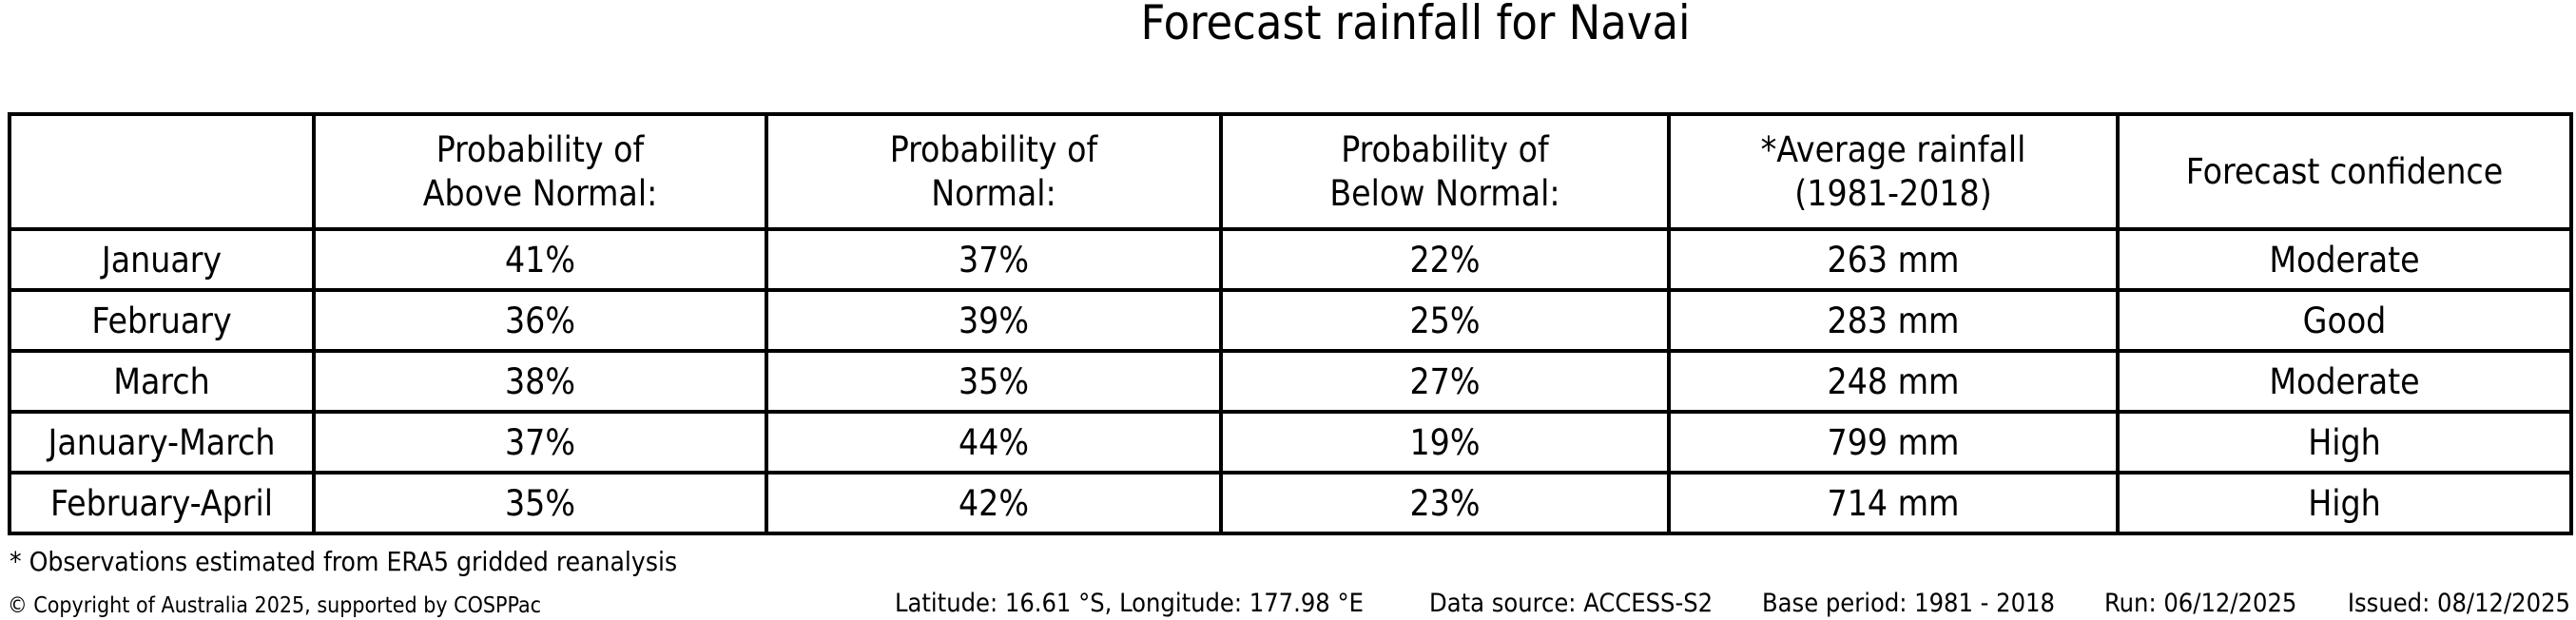 The width and height of the screenshot is (2576, 620). I want to click on row-label: March, so click(162, 381).